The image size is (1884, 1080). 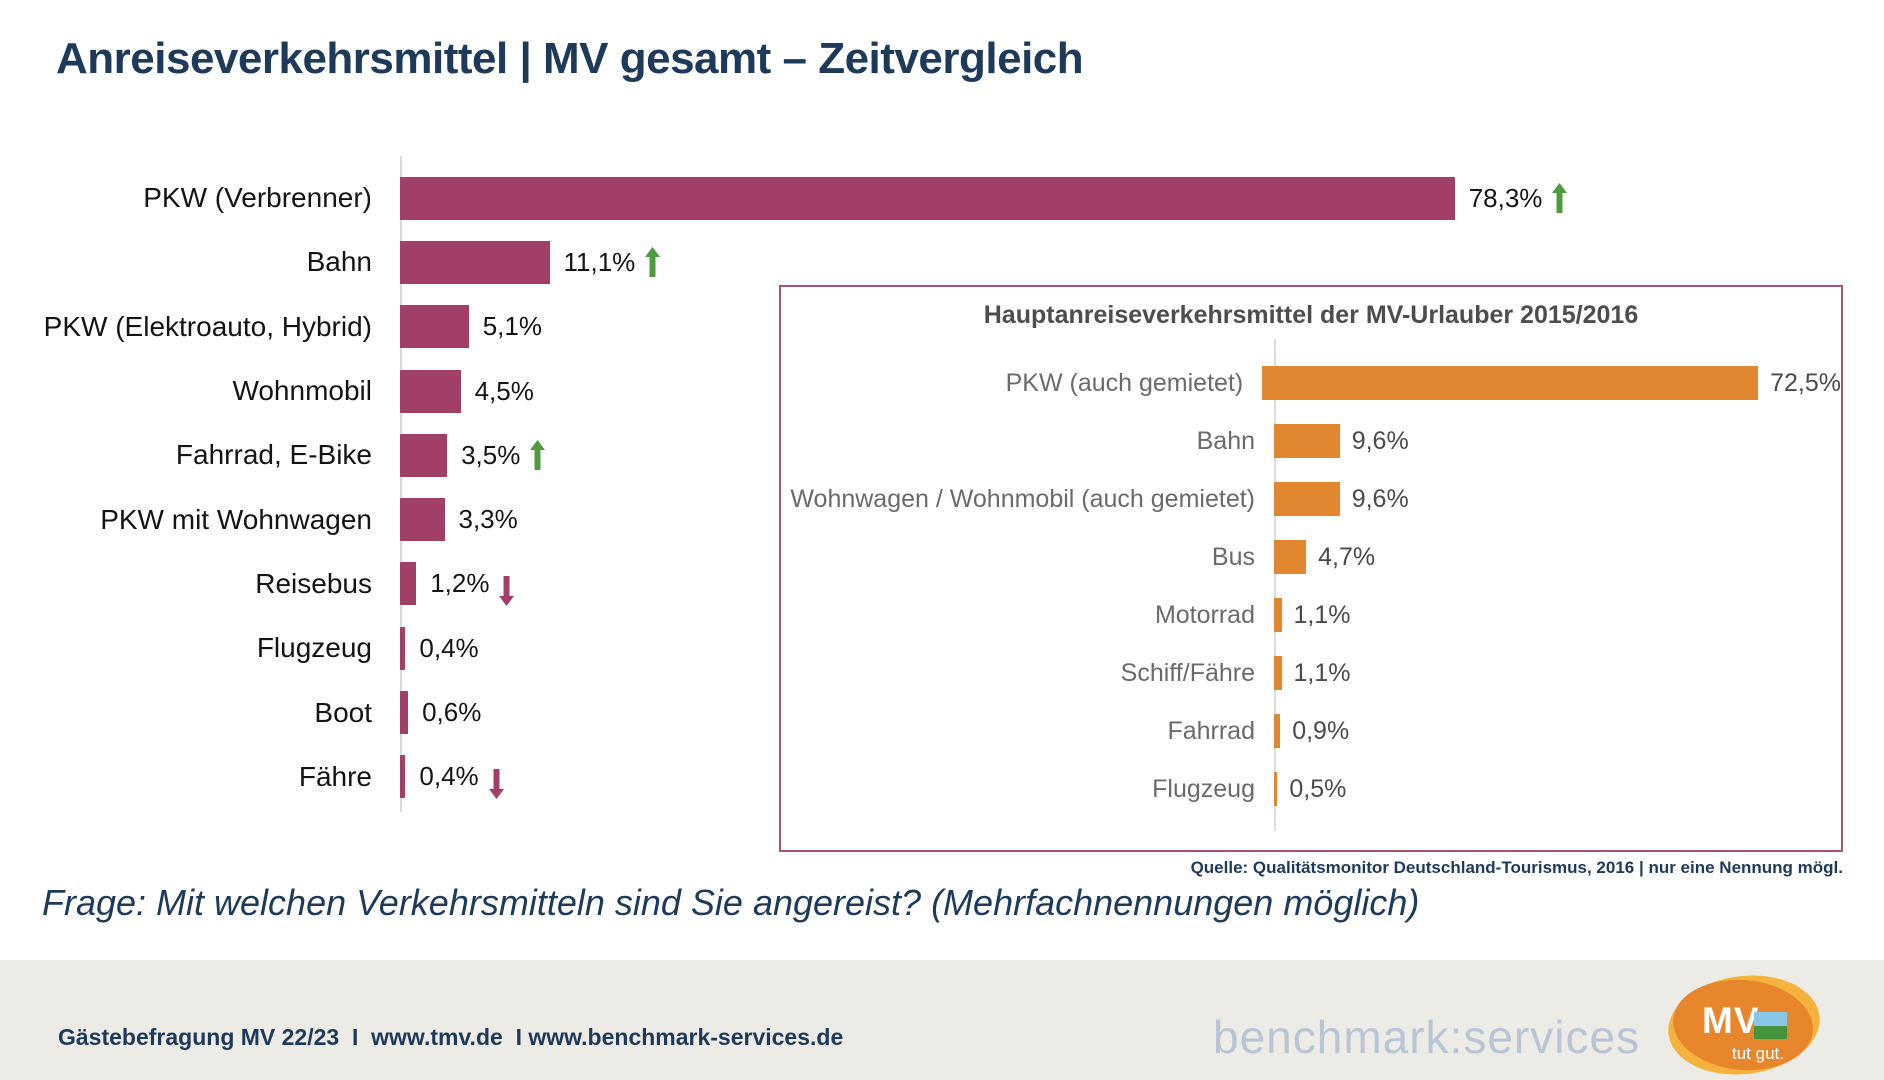 What do you see at coordinates (942, 391) in the screenshot?
I see `main-chart-row: Wohnmobil 4,5%` at bounding box center [942, 391].